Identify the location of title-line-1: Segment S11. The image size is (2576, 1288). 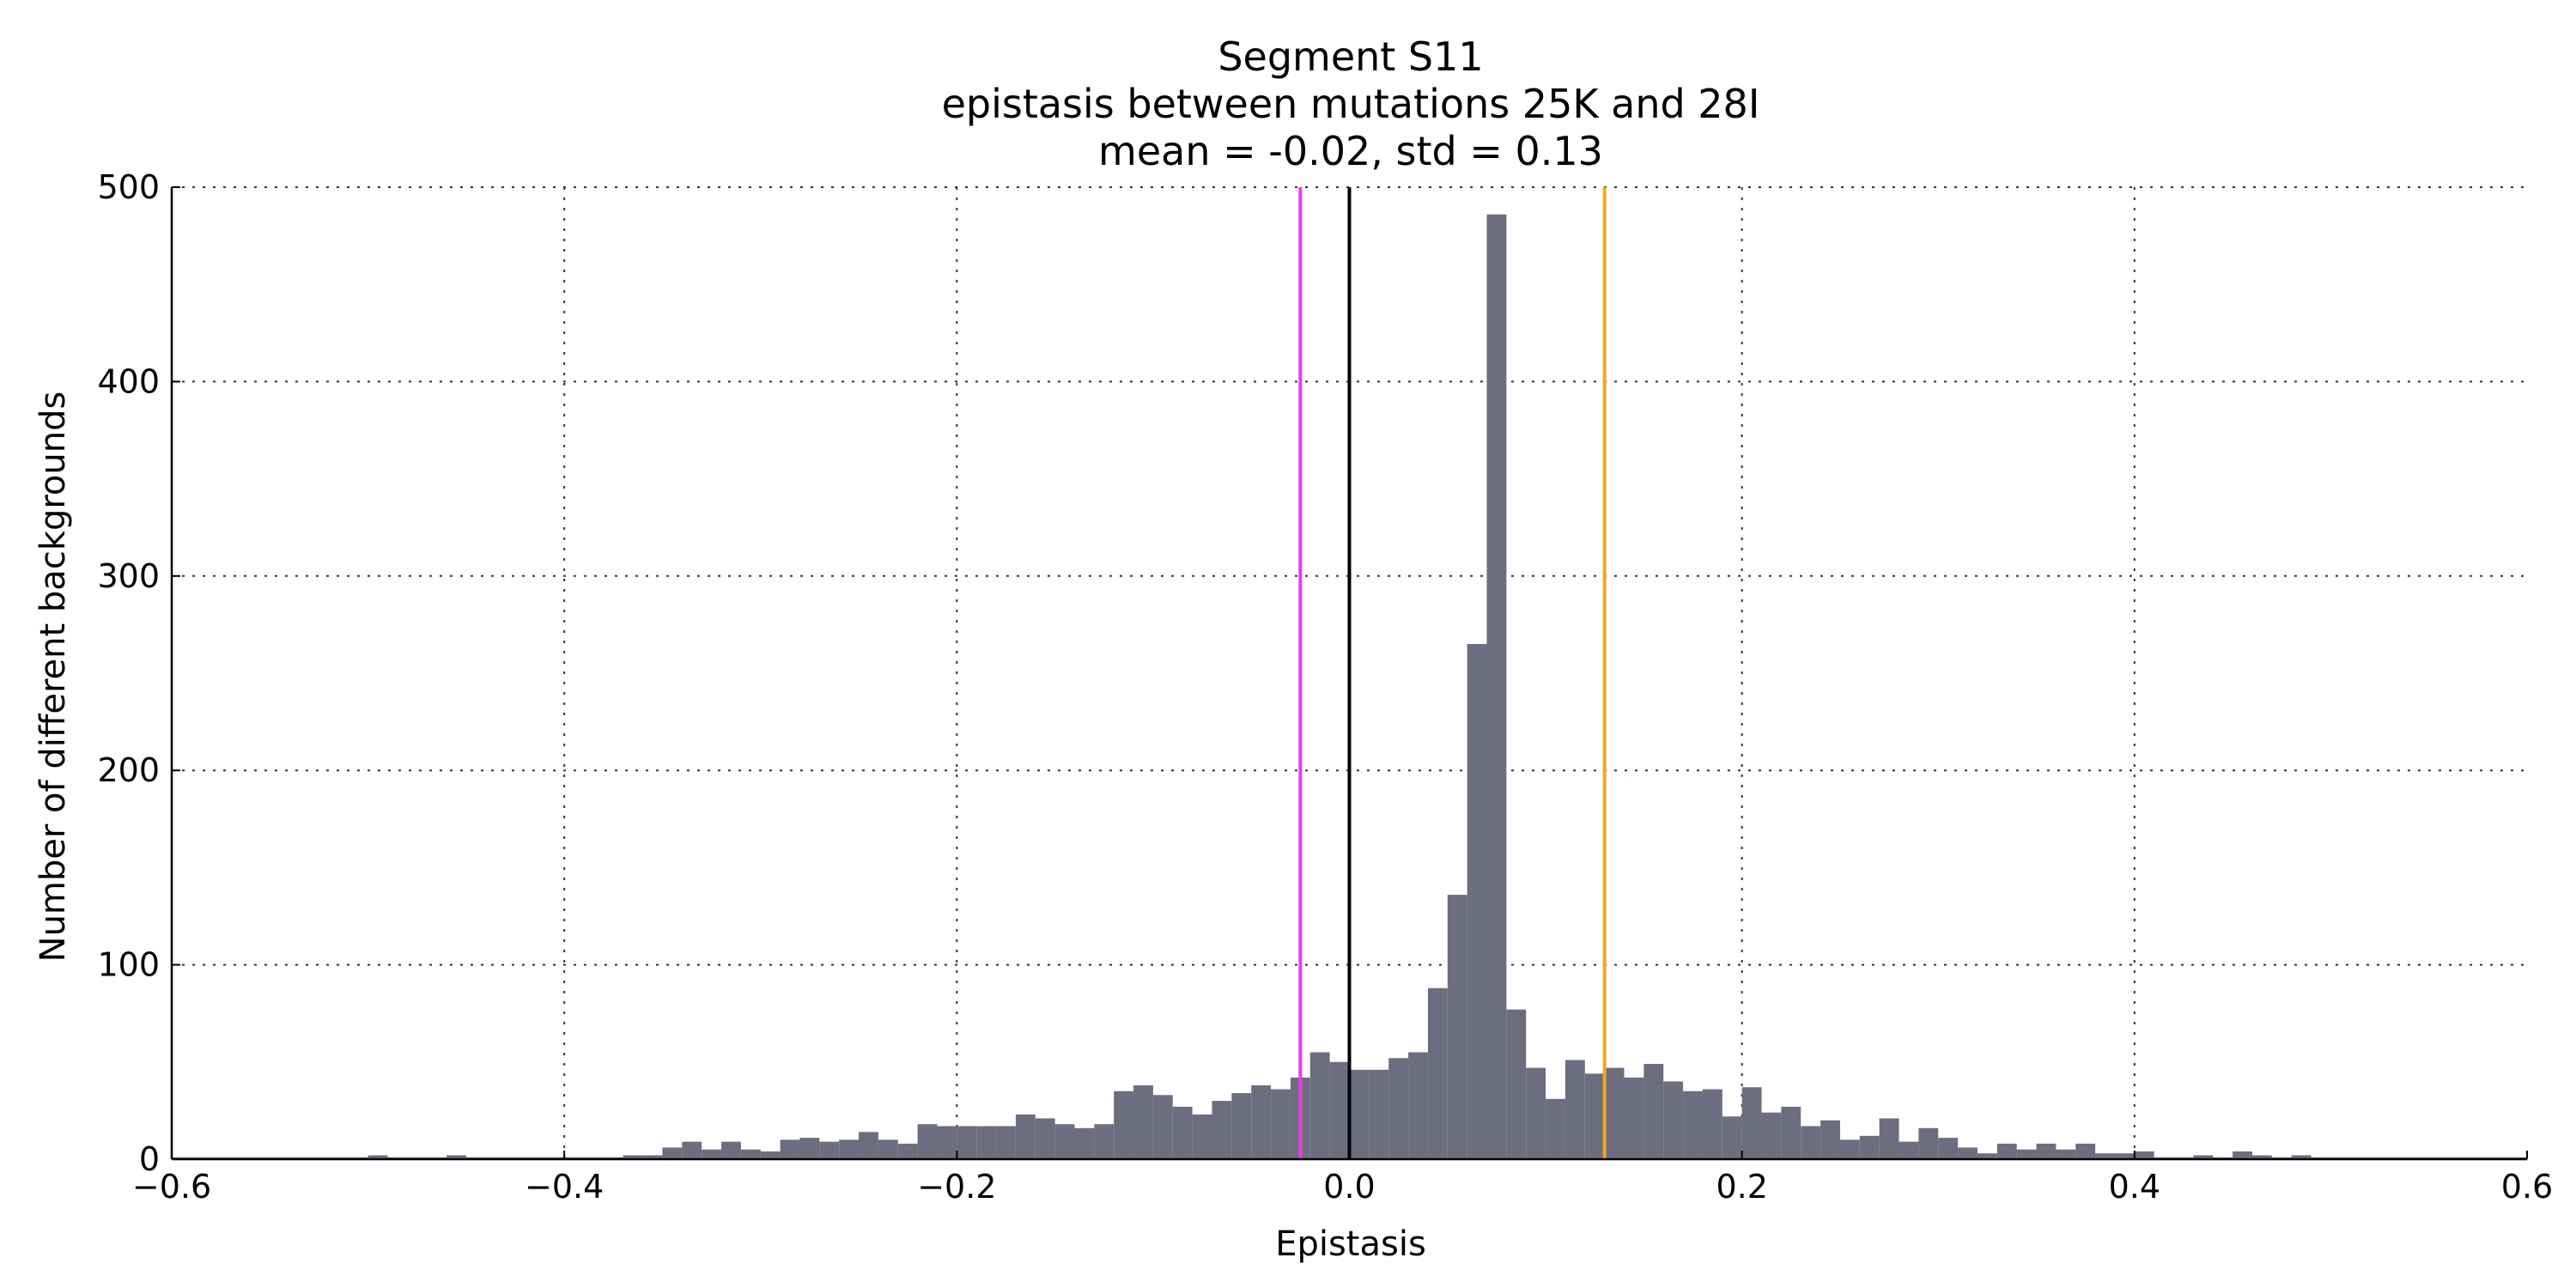
(1350, 56).